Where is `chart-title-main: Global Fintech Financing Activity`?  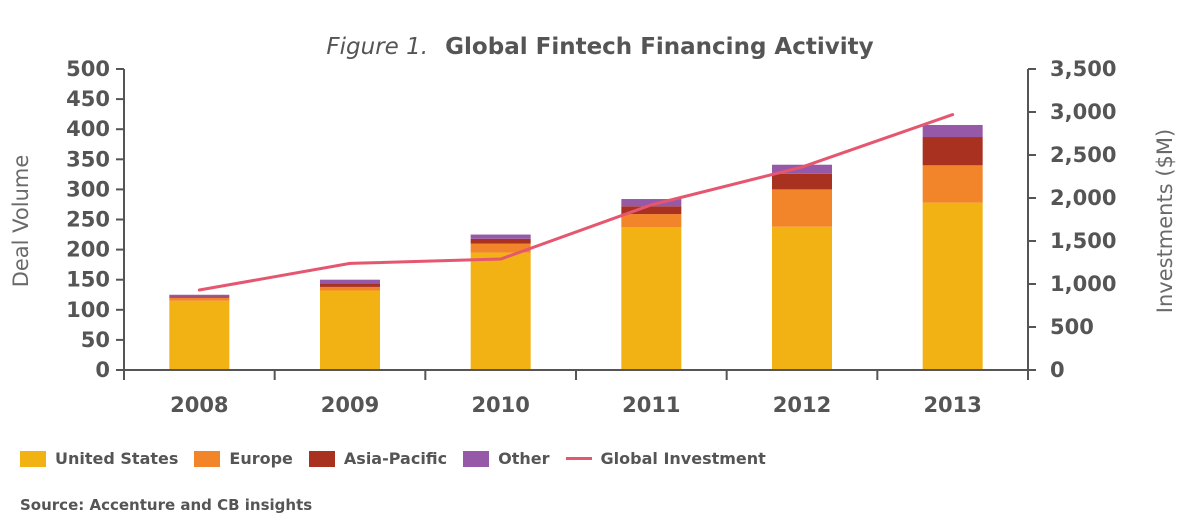
chart-title-main: Global Fintech Financing Activity is located at coordinates (659, 47).